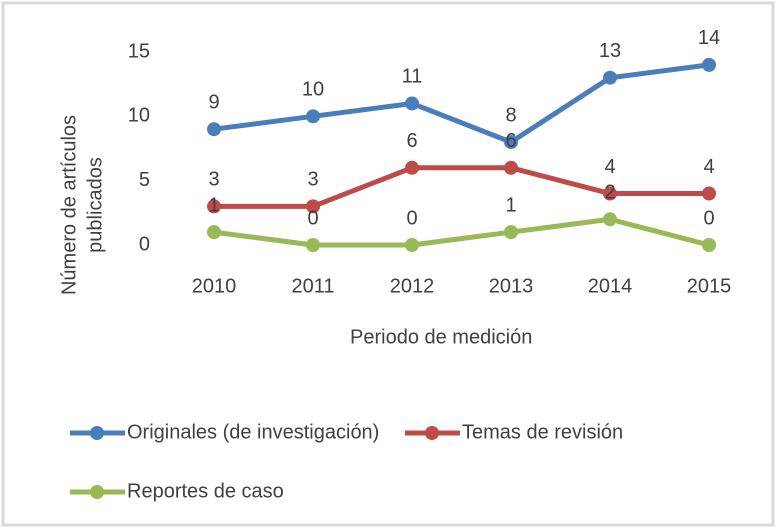  I want to click on y-axis-title: Número de artículos, so click(69, 205).